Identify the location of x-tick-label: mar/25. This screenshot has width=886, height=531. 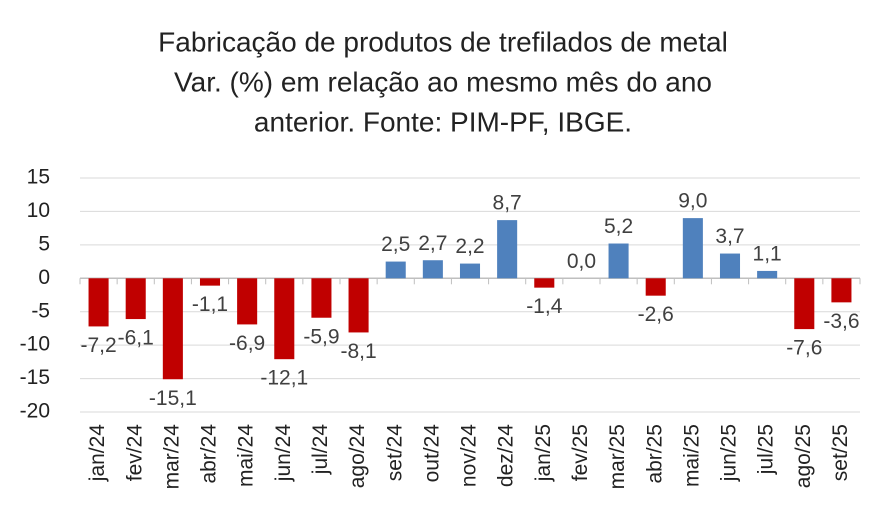
(617, 456).